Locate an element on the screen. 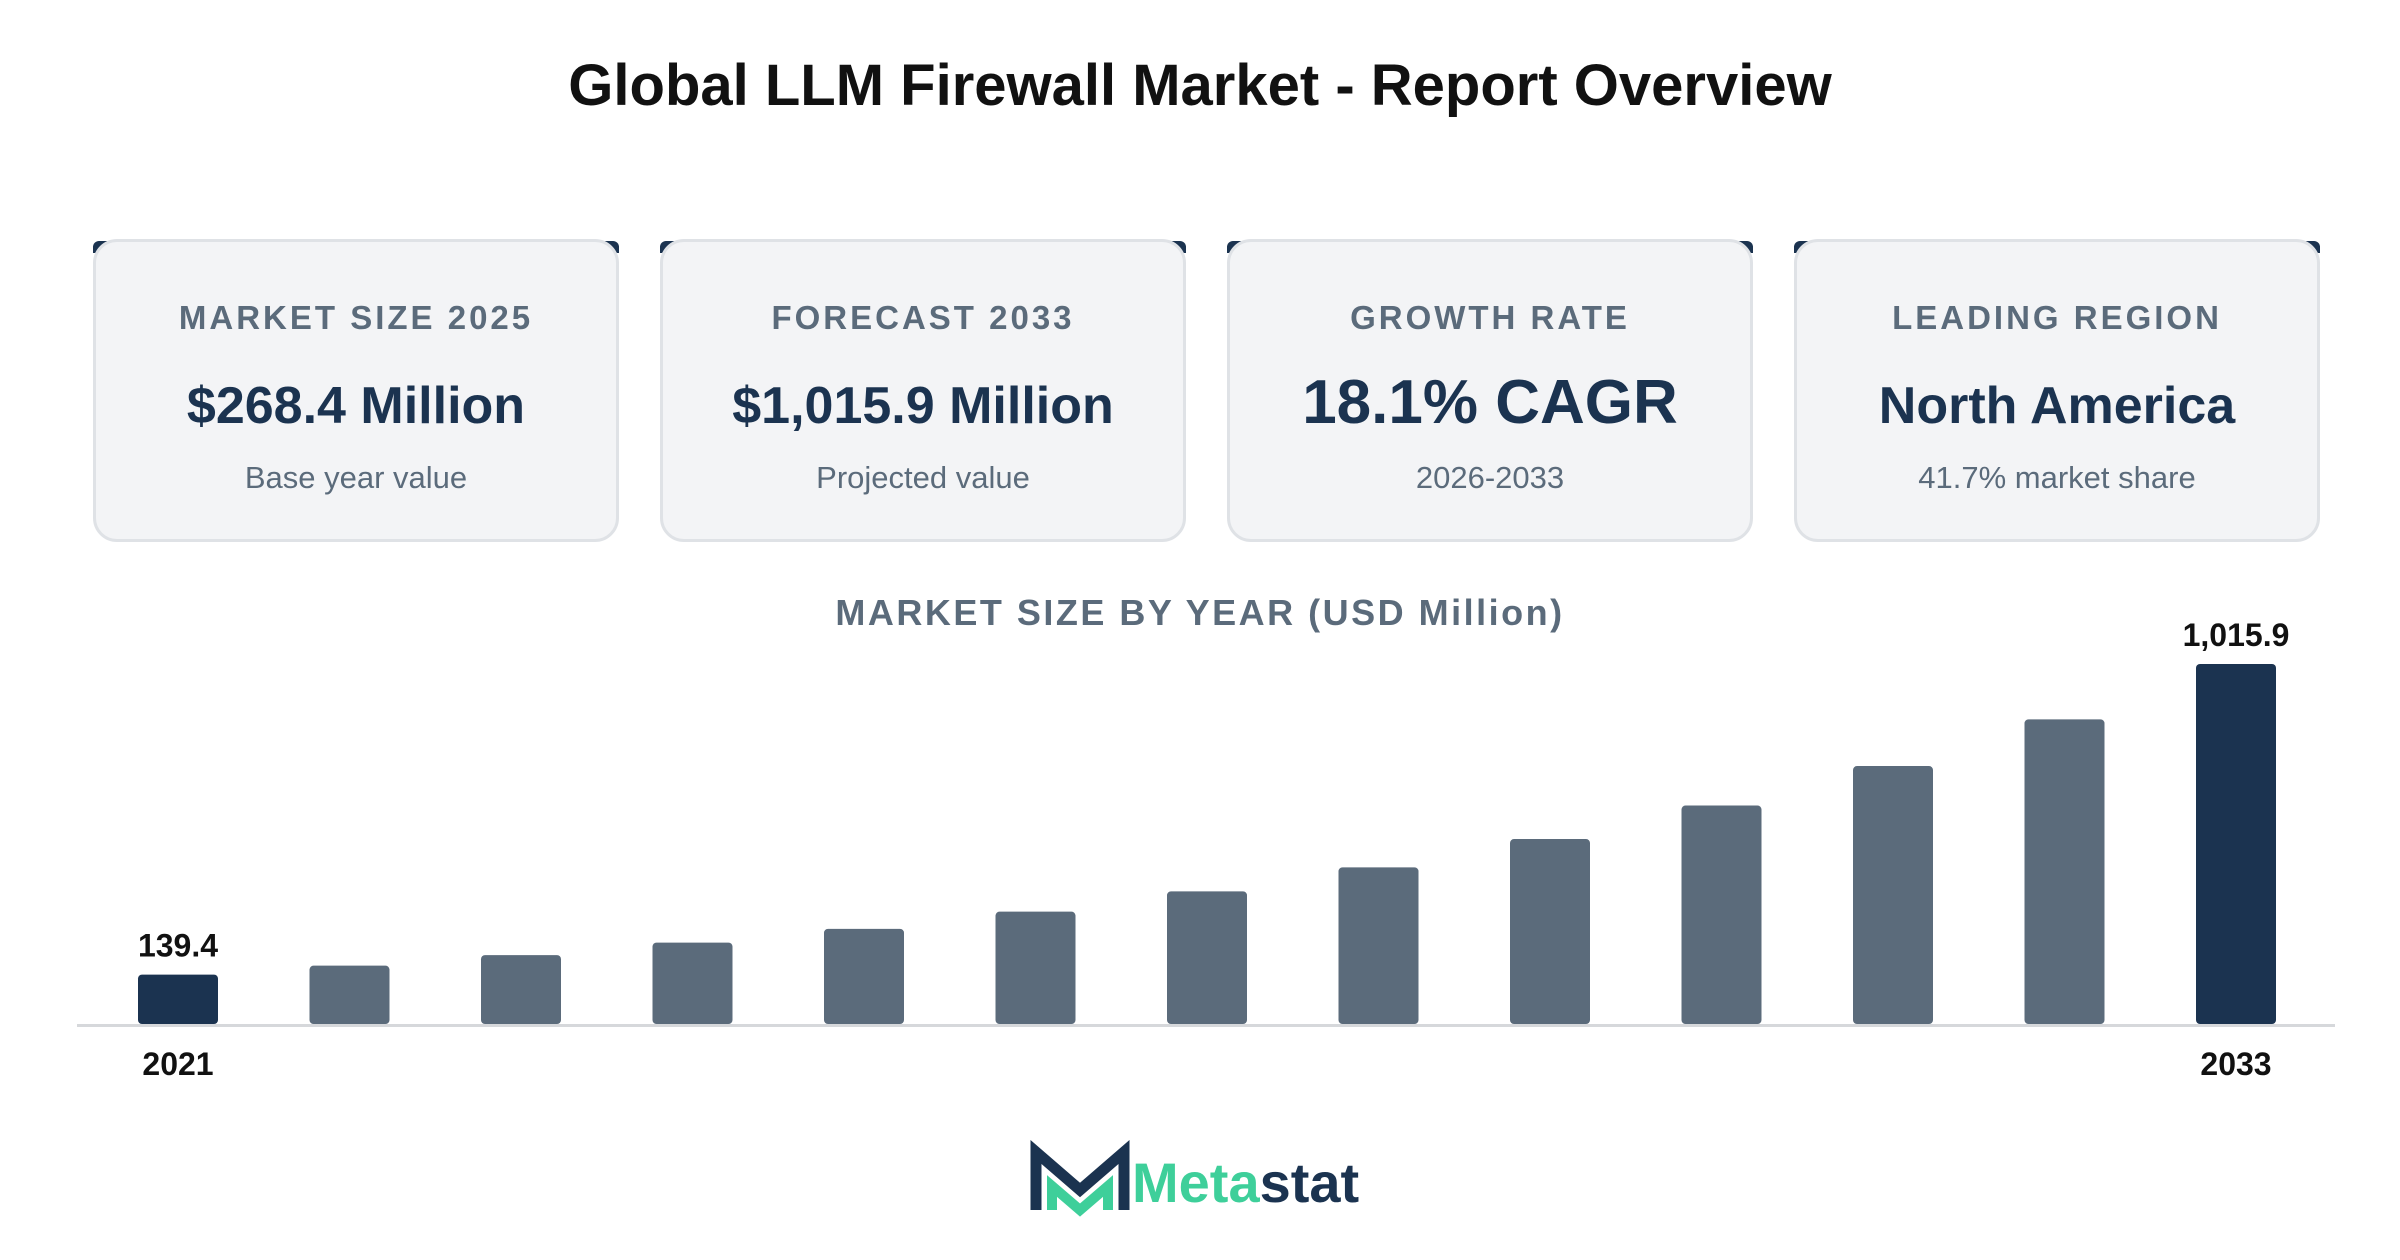 The image size is (2400, 1260). data-label-2033: 1,015.9 is located at coordinates (2236, 635).